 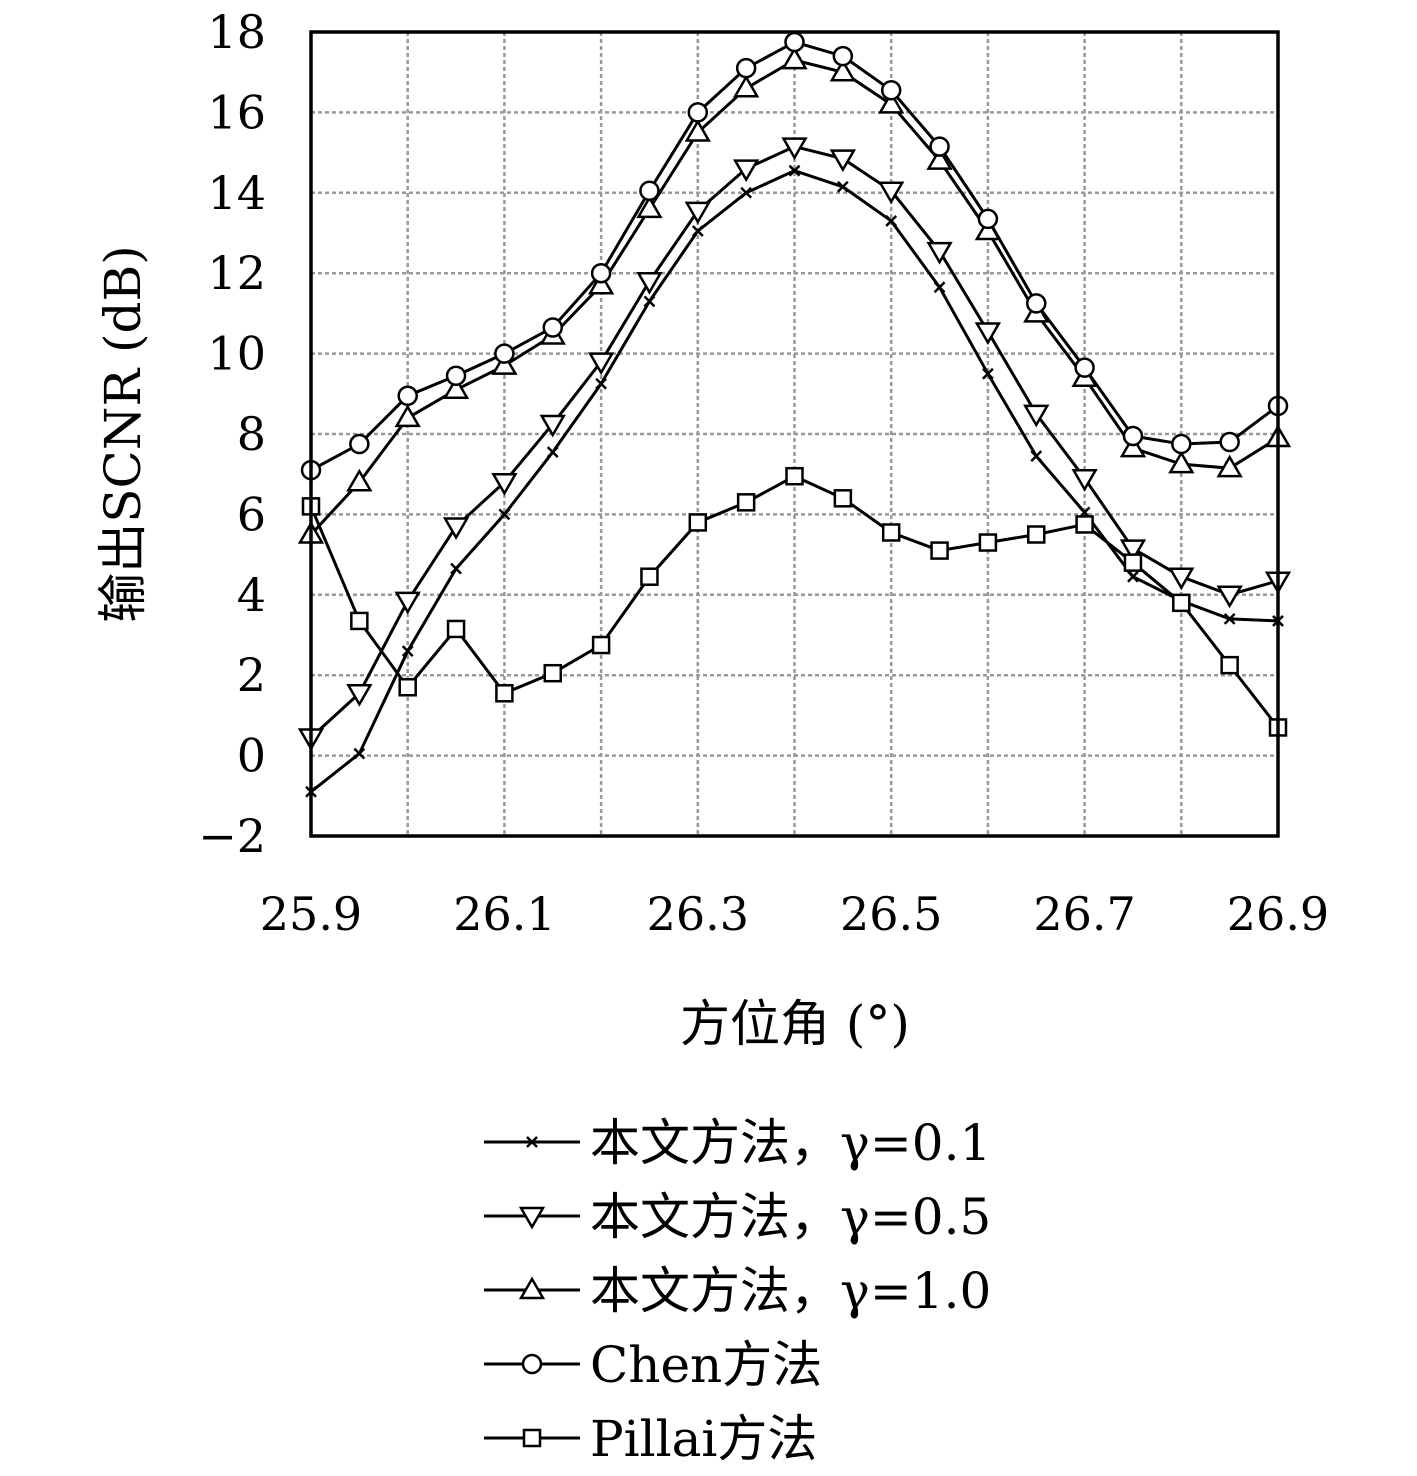 What do you see at coordinates (236, 112) in the screenshot?
I see `y-tick-label: 16` at bounding box center [236, 112].